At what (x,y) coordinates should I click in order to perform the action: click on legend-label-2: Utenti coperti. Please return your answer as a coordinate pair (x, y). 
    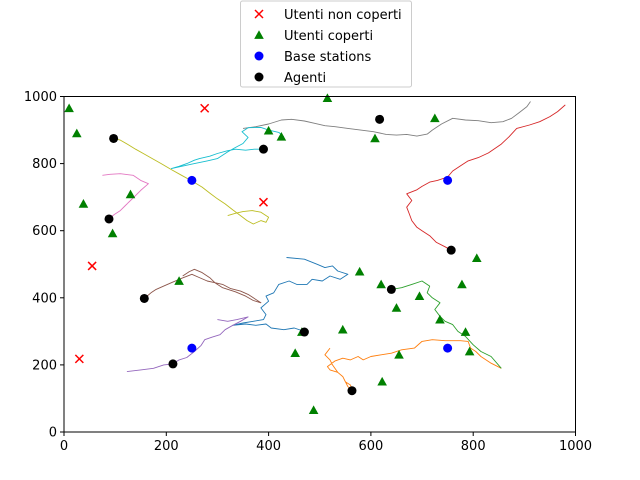
    Looking at the image, I should click on (328, 36).